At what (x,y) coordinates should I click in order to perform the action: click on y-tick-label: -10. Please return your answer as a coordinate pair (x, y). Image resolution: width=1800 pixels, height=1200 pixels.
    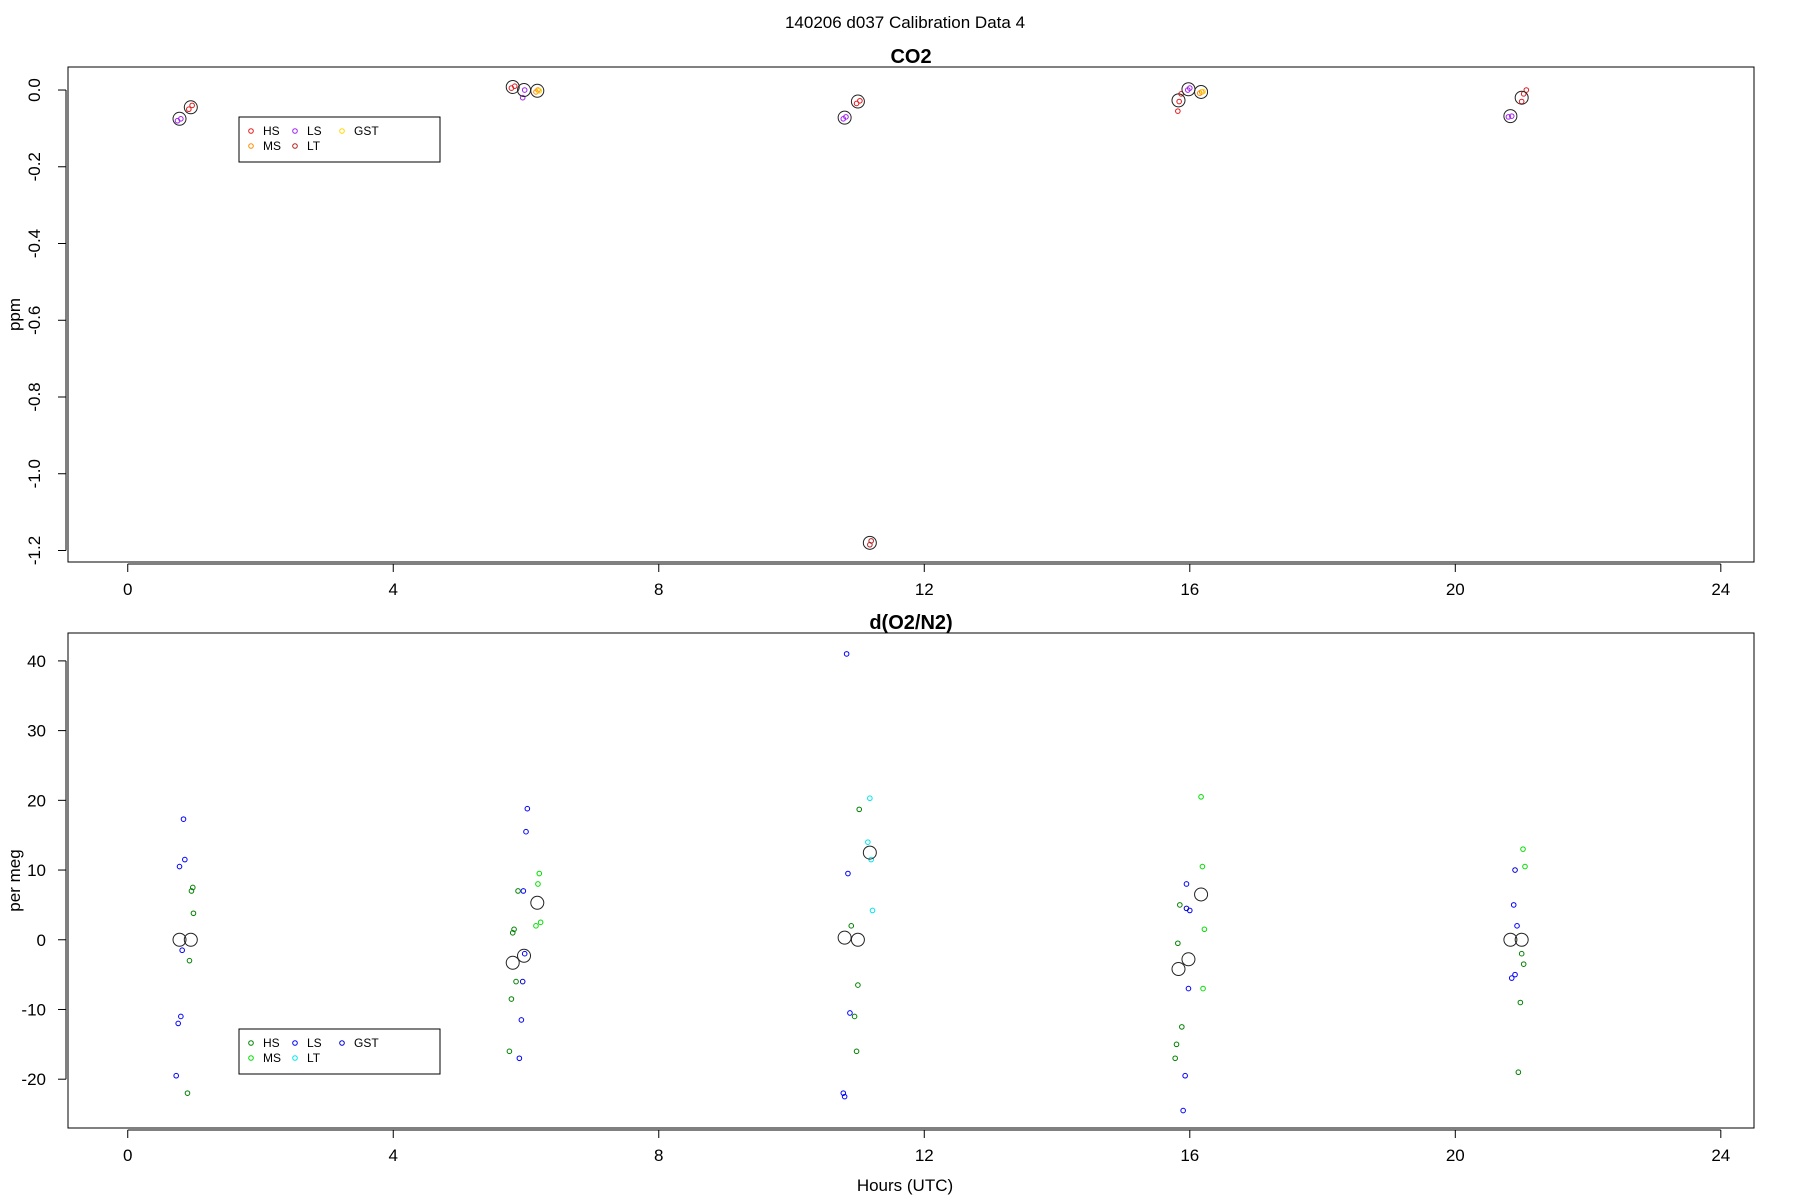
    Looking at the image, I should click on (33, 1009).